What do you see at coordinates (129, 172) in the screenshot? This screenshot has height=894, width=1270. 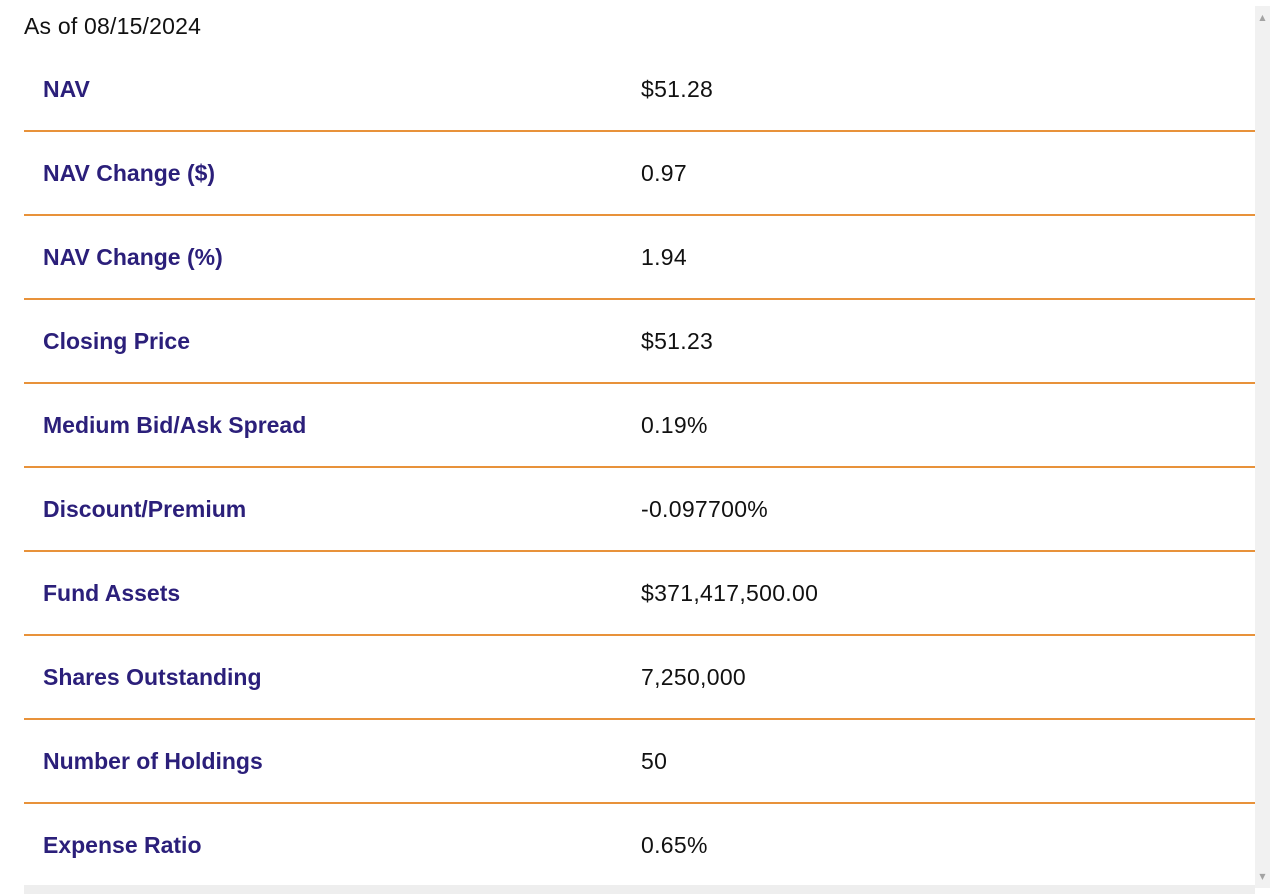 I see `row-label: NAV Change ($)` at bounding box center [129, 172].